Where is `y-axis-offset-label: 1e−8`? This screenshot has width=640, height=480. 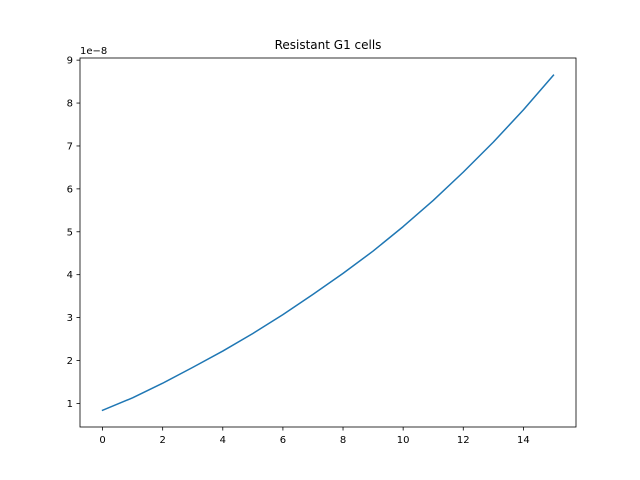
y-axis-offset-label: 1e−8 is located at coordinates (93, 51).